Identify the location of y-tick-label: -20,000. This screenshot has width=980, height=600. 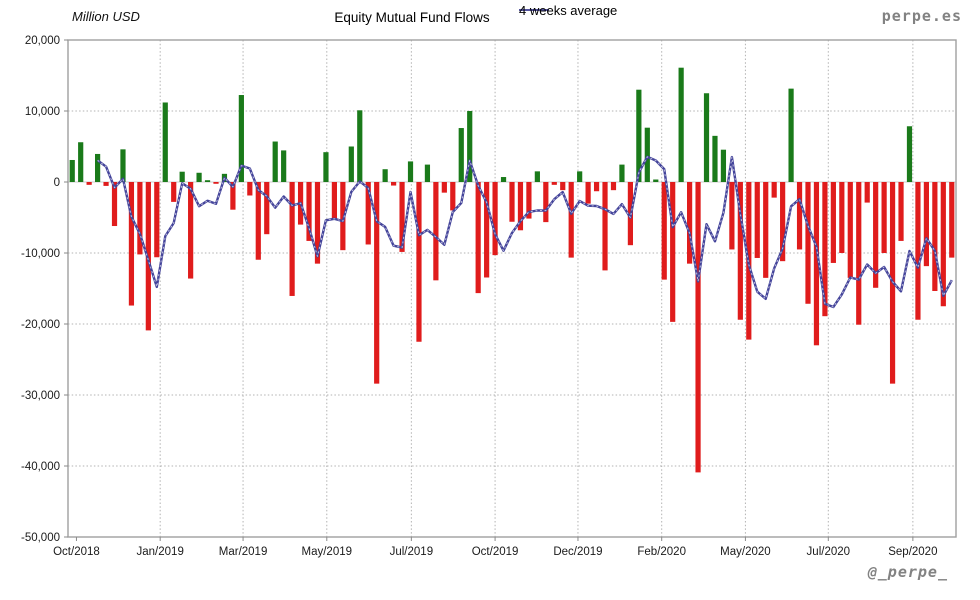
(40, 325).